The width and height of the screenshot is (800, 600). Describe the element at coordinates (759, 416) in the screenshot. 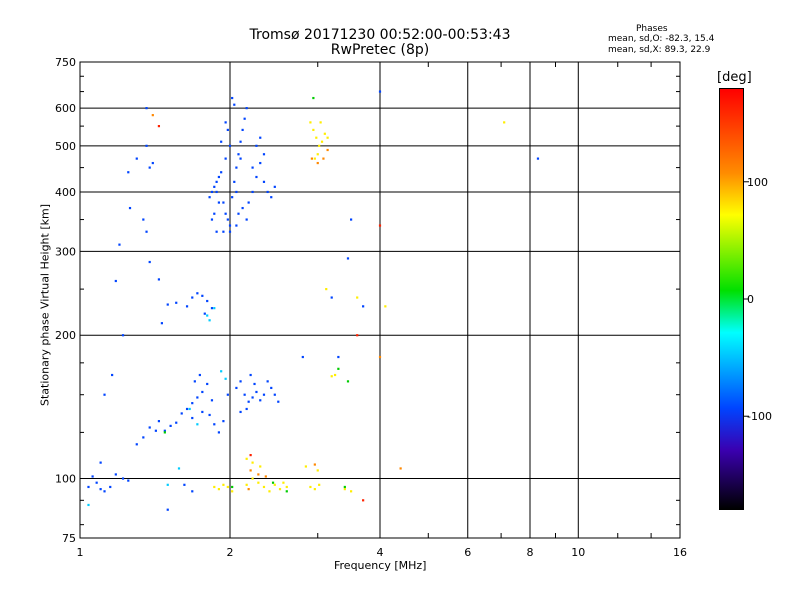

I see `colorbar-tick-label: -100` at that location.